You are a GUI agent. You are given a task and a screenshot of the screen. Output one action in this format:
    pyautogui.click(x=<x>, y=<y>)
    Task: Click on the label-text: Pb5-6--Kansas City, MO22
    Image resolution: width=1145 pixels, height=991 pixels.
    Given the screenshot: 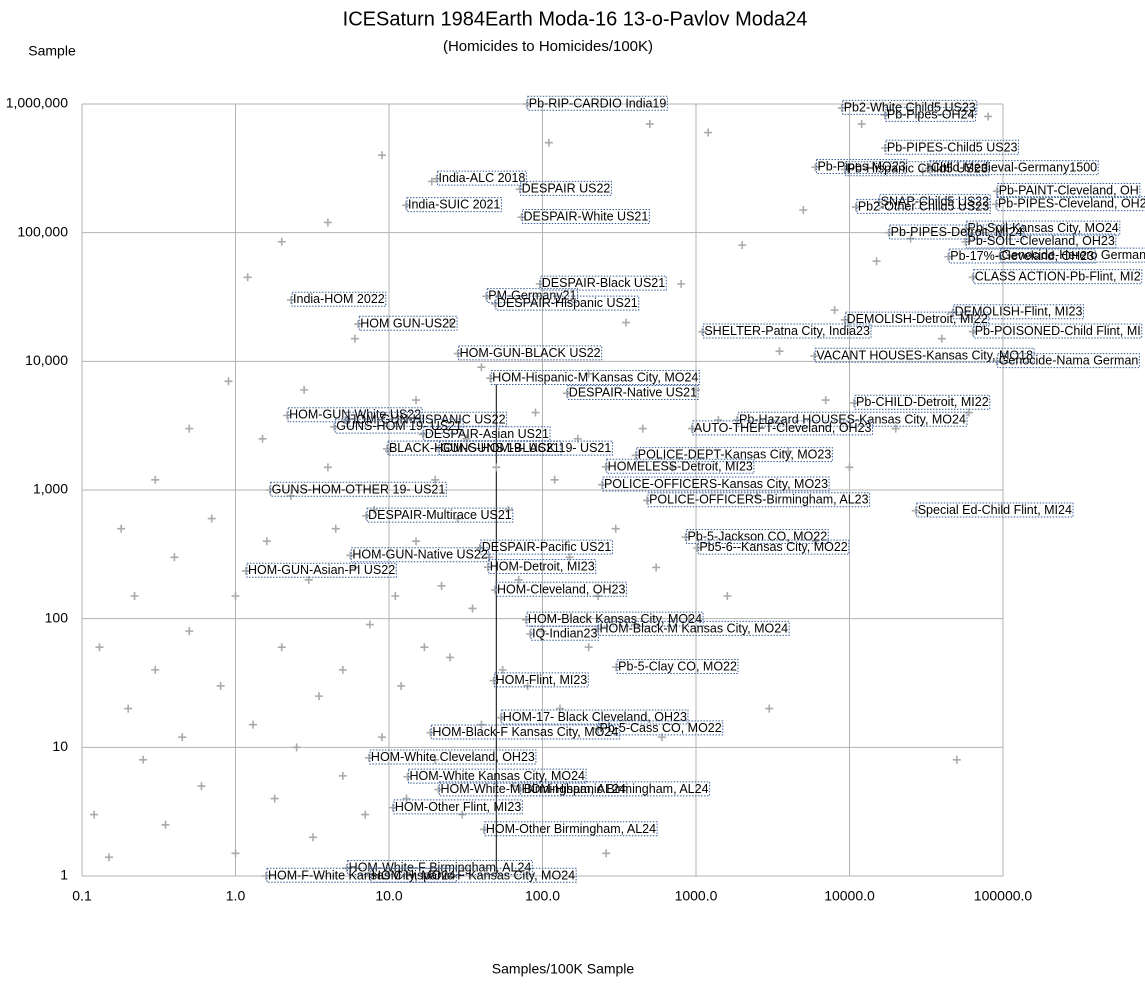 What is the action you would take?
    pyautogui.click(x=773, y=547)
    